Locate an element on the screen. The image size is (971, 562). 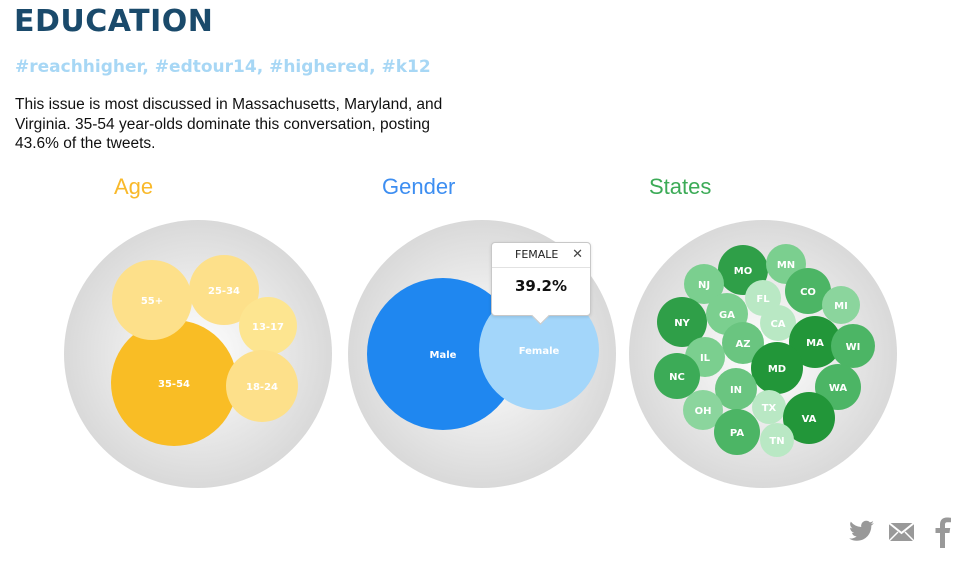
hashtags: #reachhigher, #edtour14, #highered, #k12 is located at coordinates (223, 67).